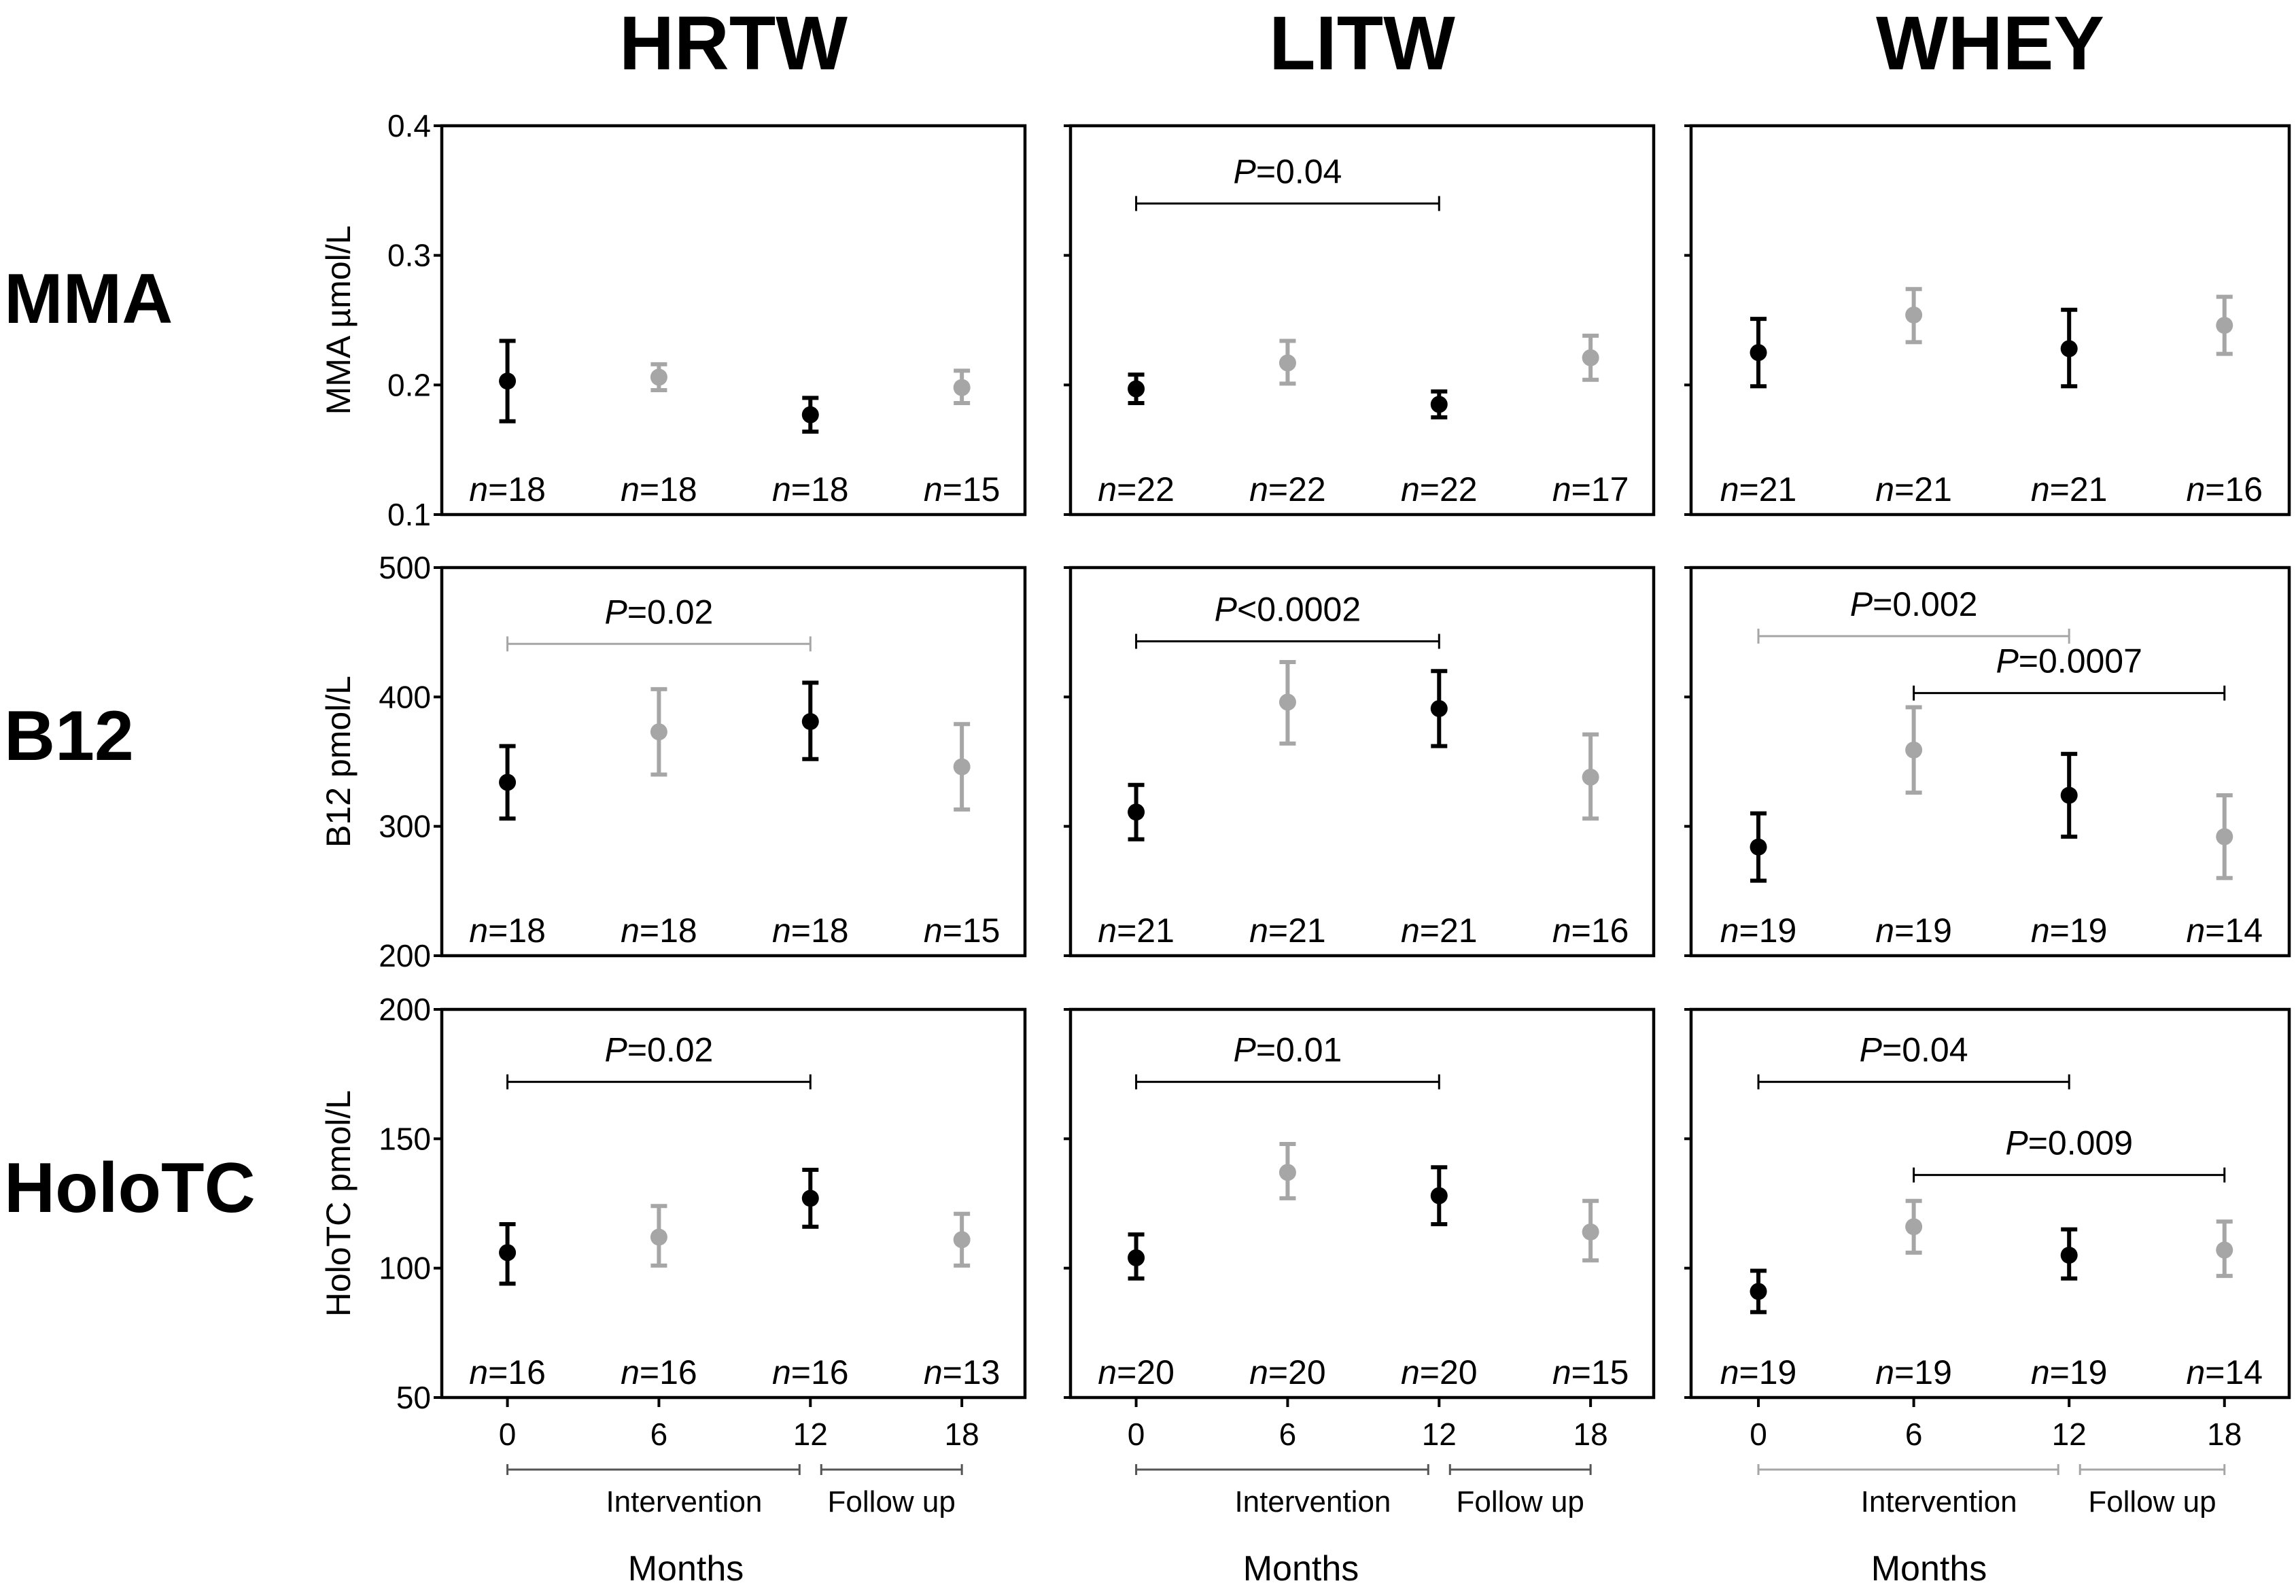 Image resolution: width=2296 pixels, height=1596 pixels. I want to click on n-label: n=17, so click(1591, 489).